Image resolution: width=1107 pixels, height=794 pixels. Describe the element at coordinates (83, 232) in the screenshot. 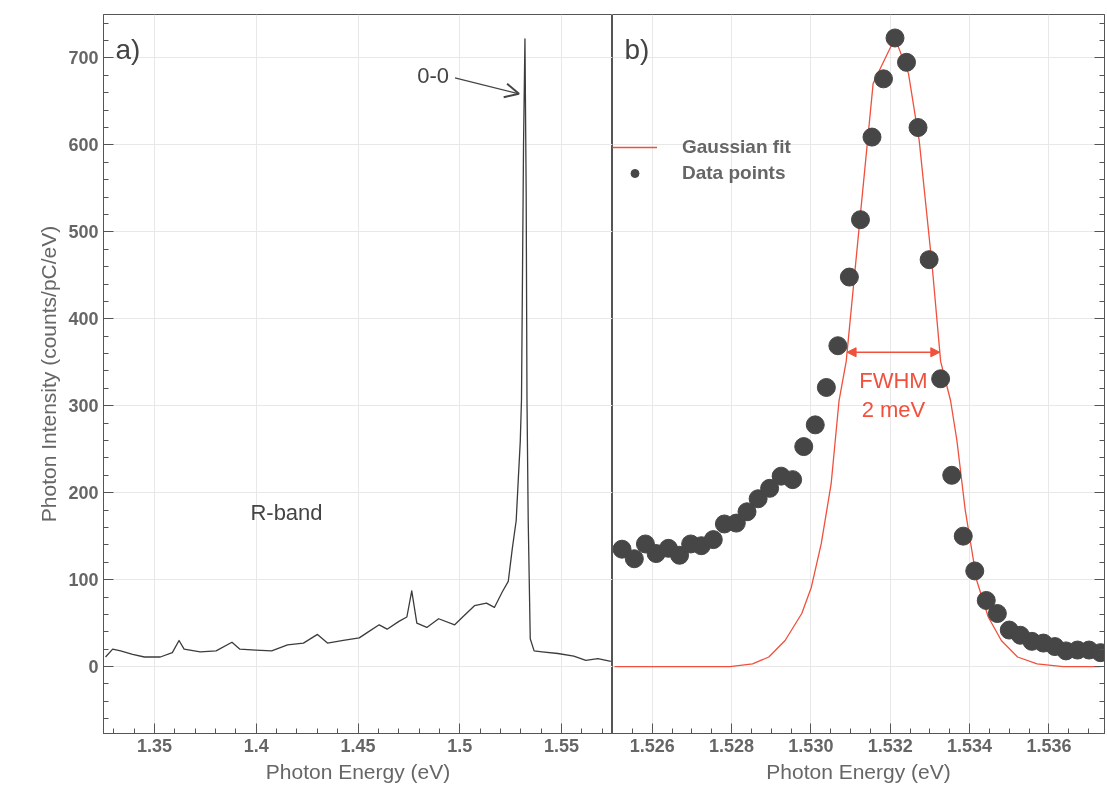

I see `y-tick-label: 500` at that location.